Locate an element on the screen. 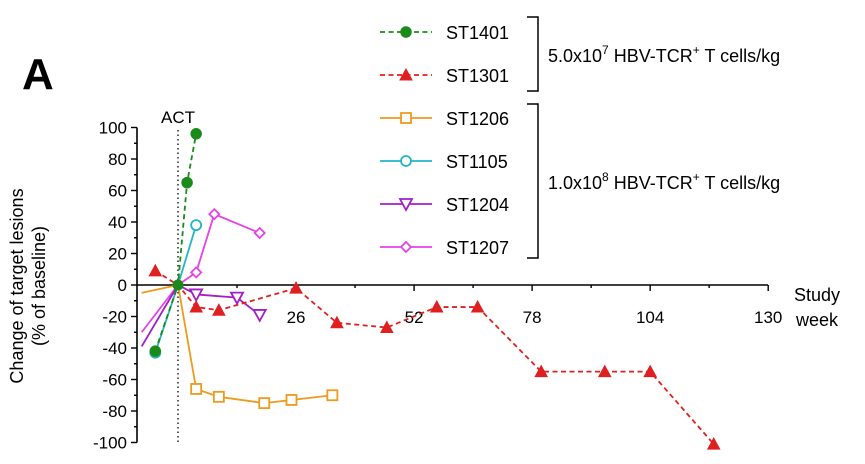  legend-item-st1301: ST1301 is located at coordinates (444, 76).